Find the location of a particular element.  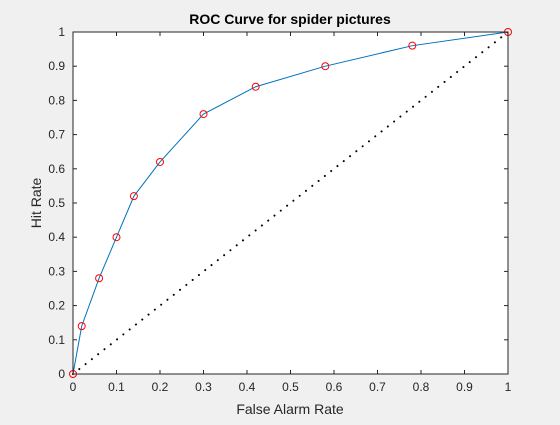

x-tick-label: 0.9 is located at coordinates (464, 387).